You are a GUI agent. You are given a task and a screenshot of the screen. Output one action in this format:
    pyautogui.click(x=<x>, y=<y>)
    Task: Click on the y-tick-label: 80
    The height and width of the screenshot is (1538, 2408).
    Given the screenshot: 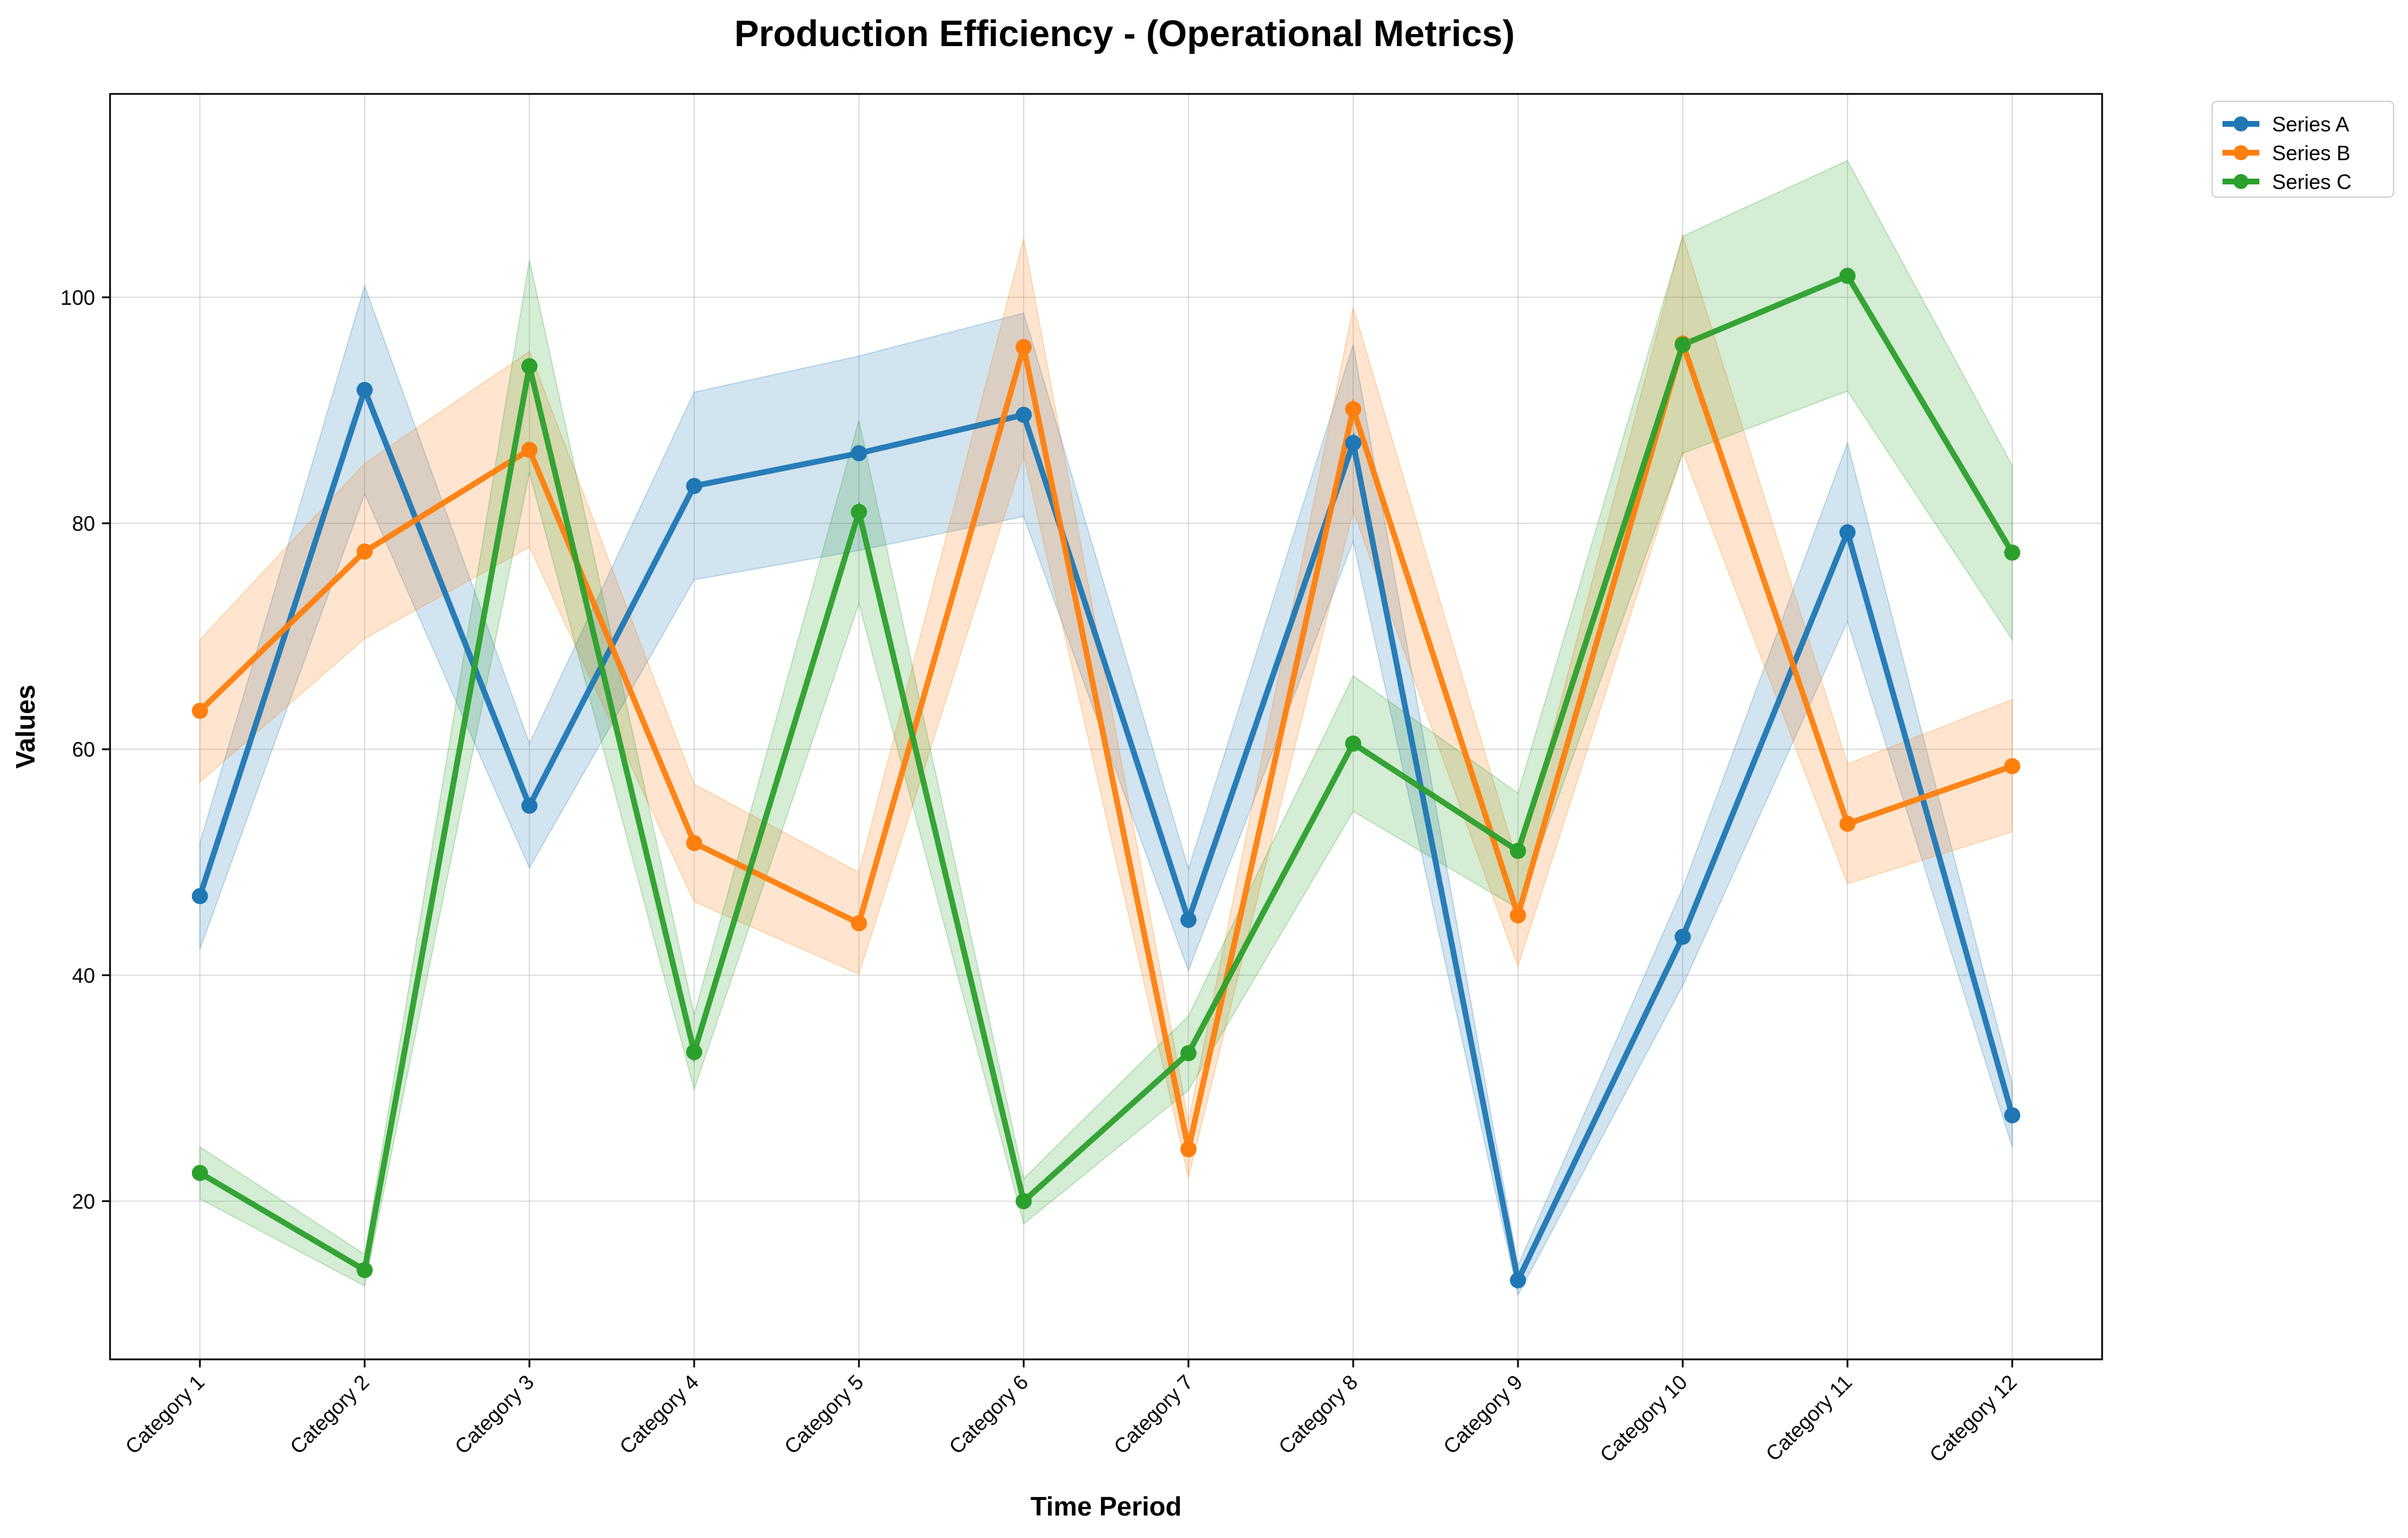 What is the action you would take?
    pyautogui.click(x=83, y=524)
    